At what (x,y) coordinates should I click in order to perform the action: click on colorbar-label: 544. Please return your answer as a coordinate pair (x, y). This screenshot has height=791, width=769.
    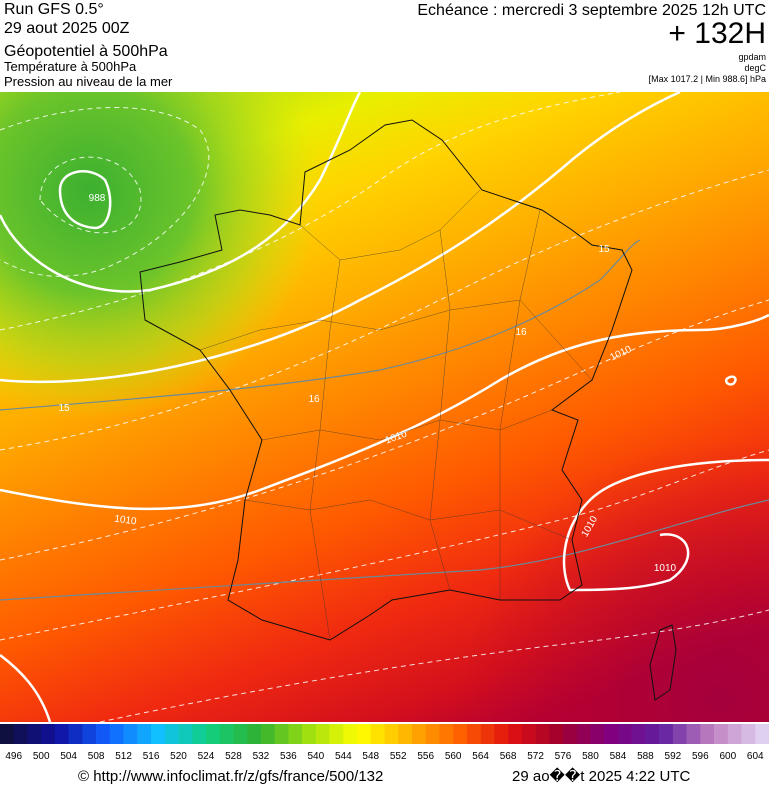
    Looking at the image, I should click on (343, 756).